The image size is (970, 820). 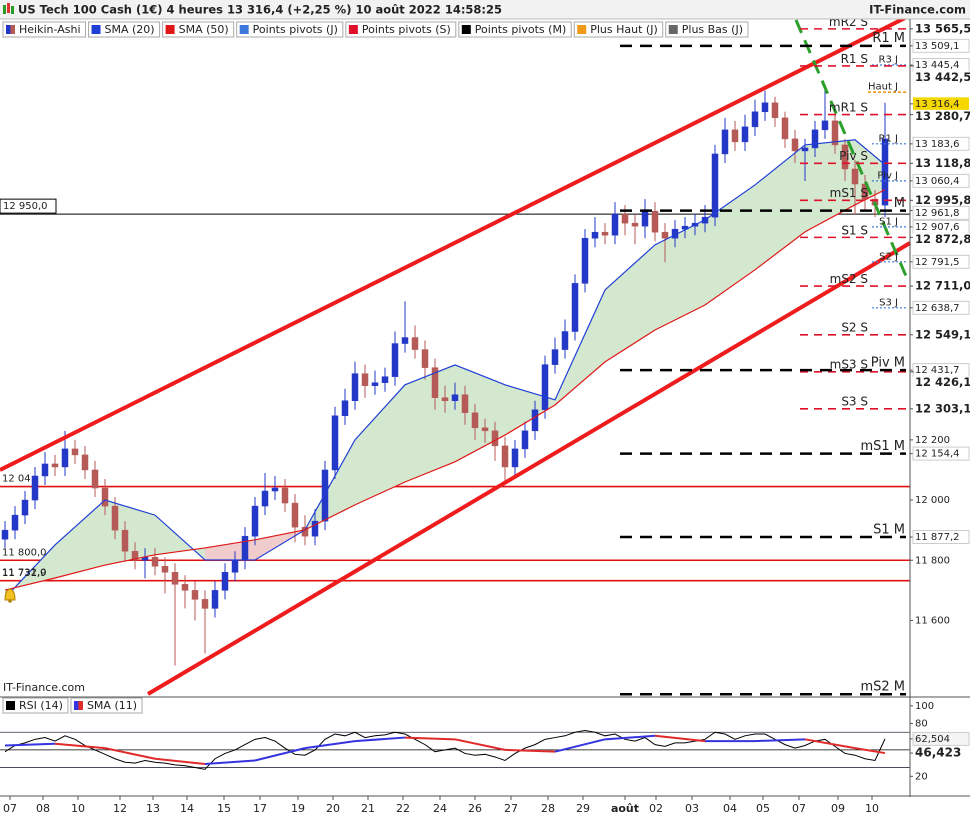 What do you see at coordinates (937, 213) in the screenshot?
I see `y-tick-label: 12 961,8` at bounding box center [937, 213].